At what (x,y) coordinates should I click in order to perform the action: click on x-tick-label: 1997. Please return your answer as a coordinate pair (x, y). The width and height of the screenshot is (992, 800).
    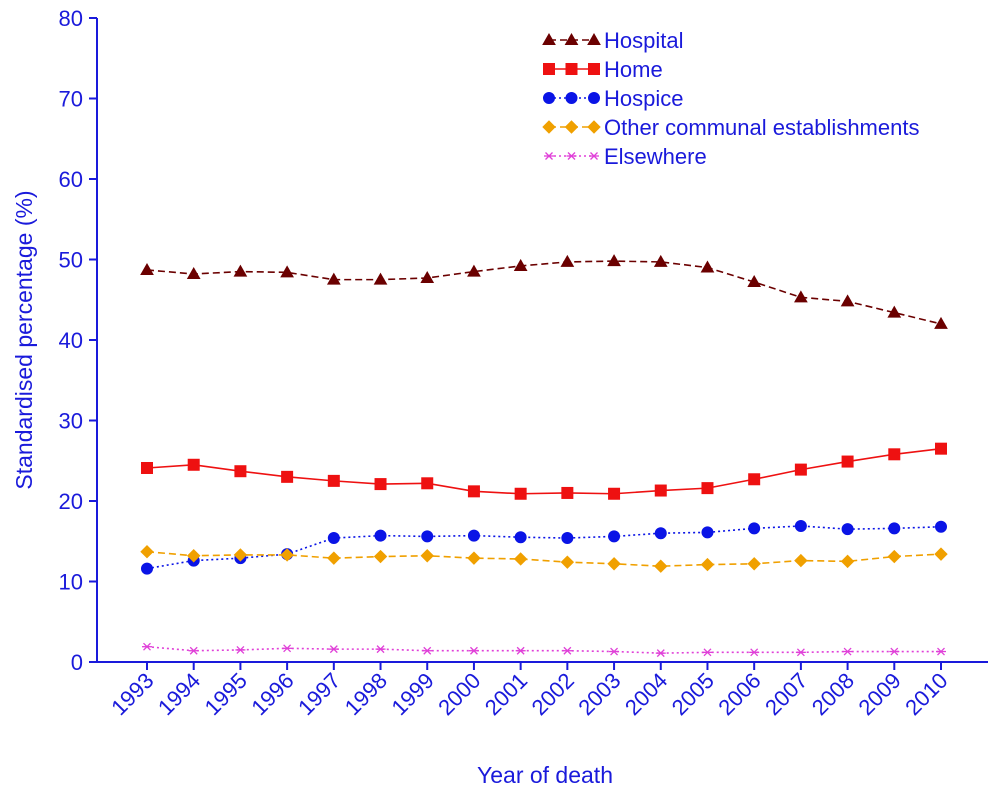
    Looking at the image, I should click on (319, 694).